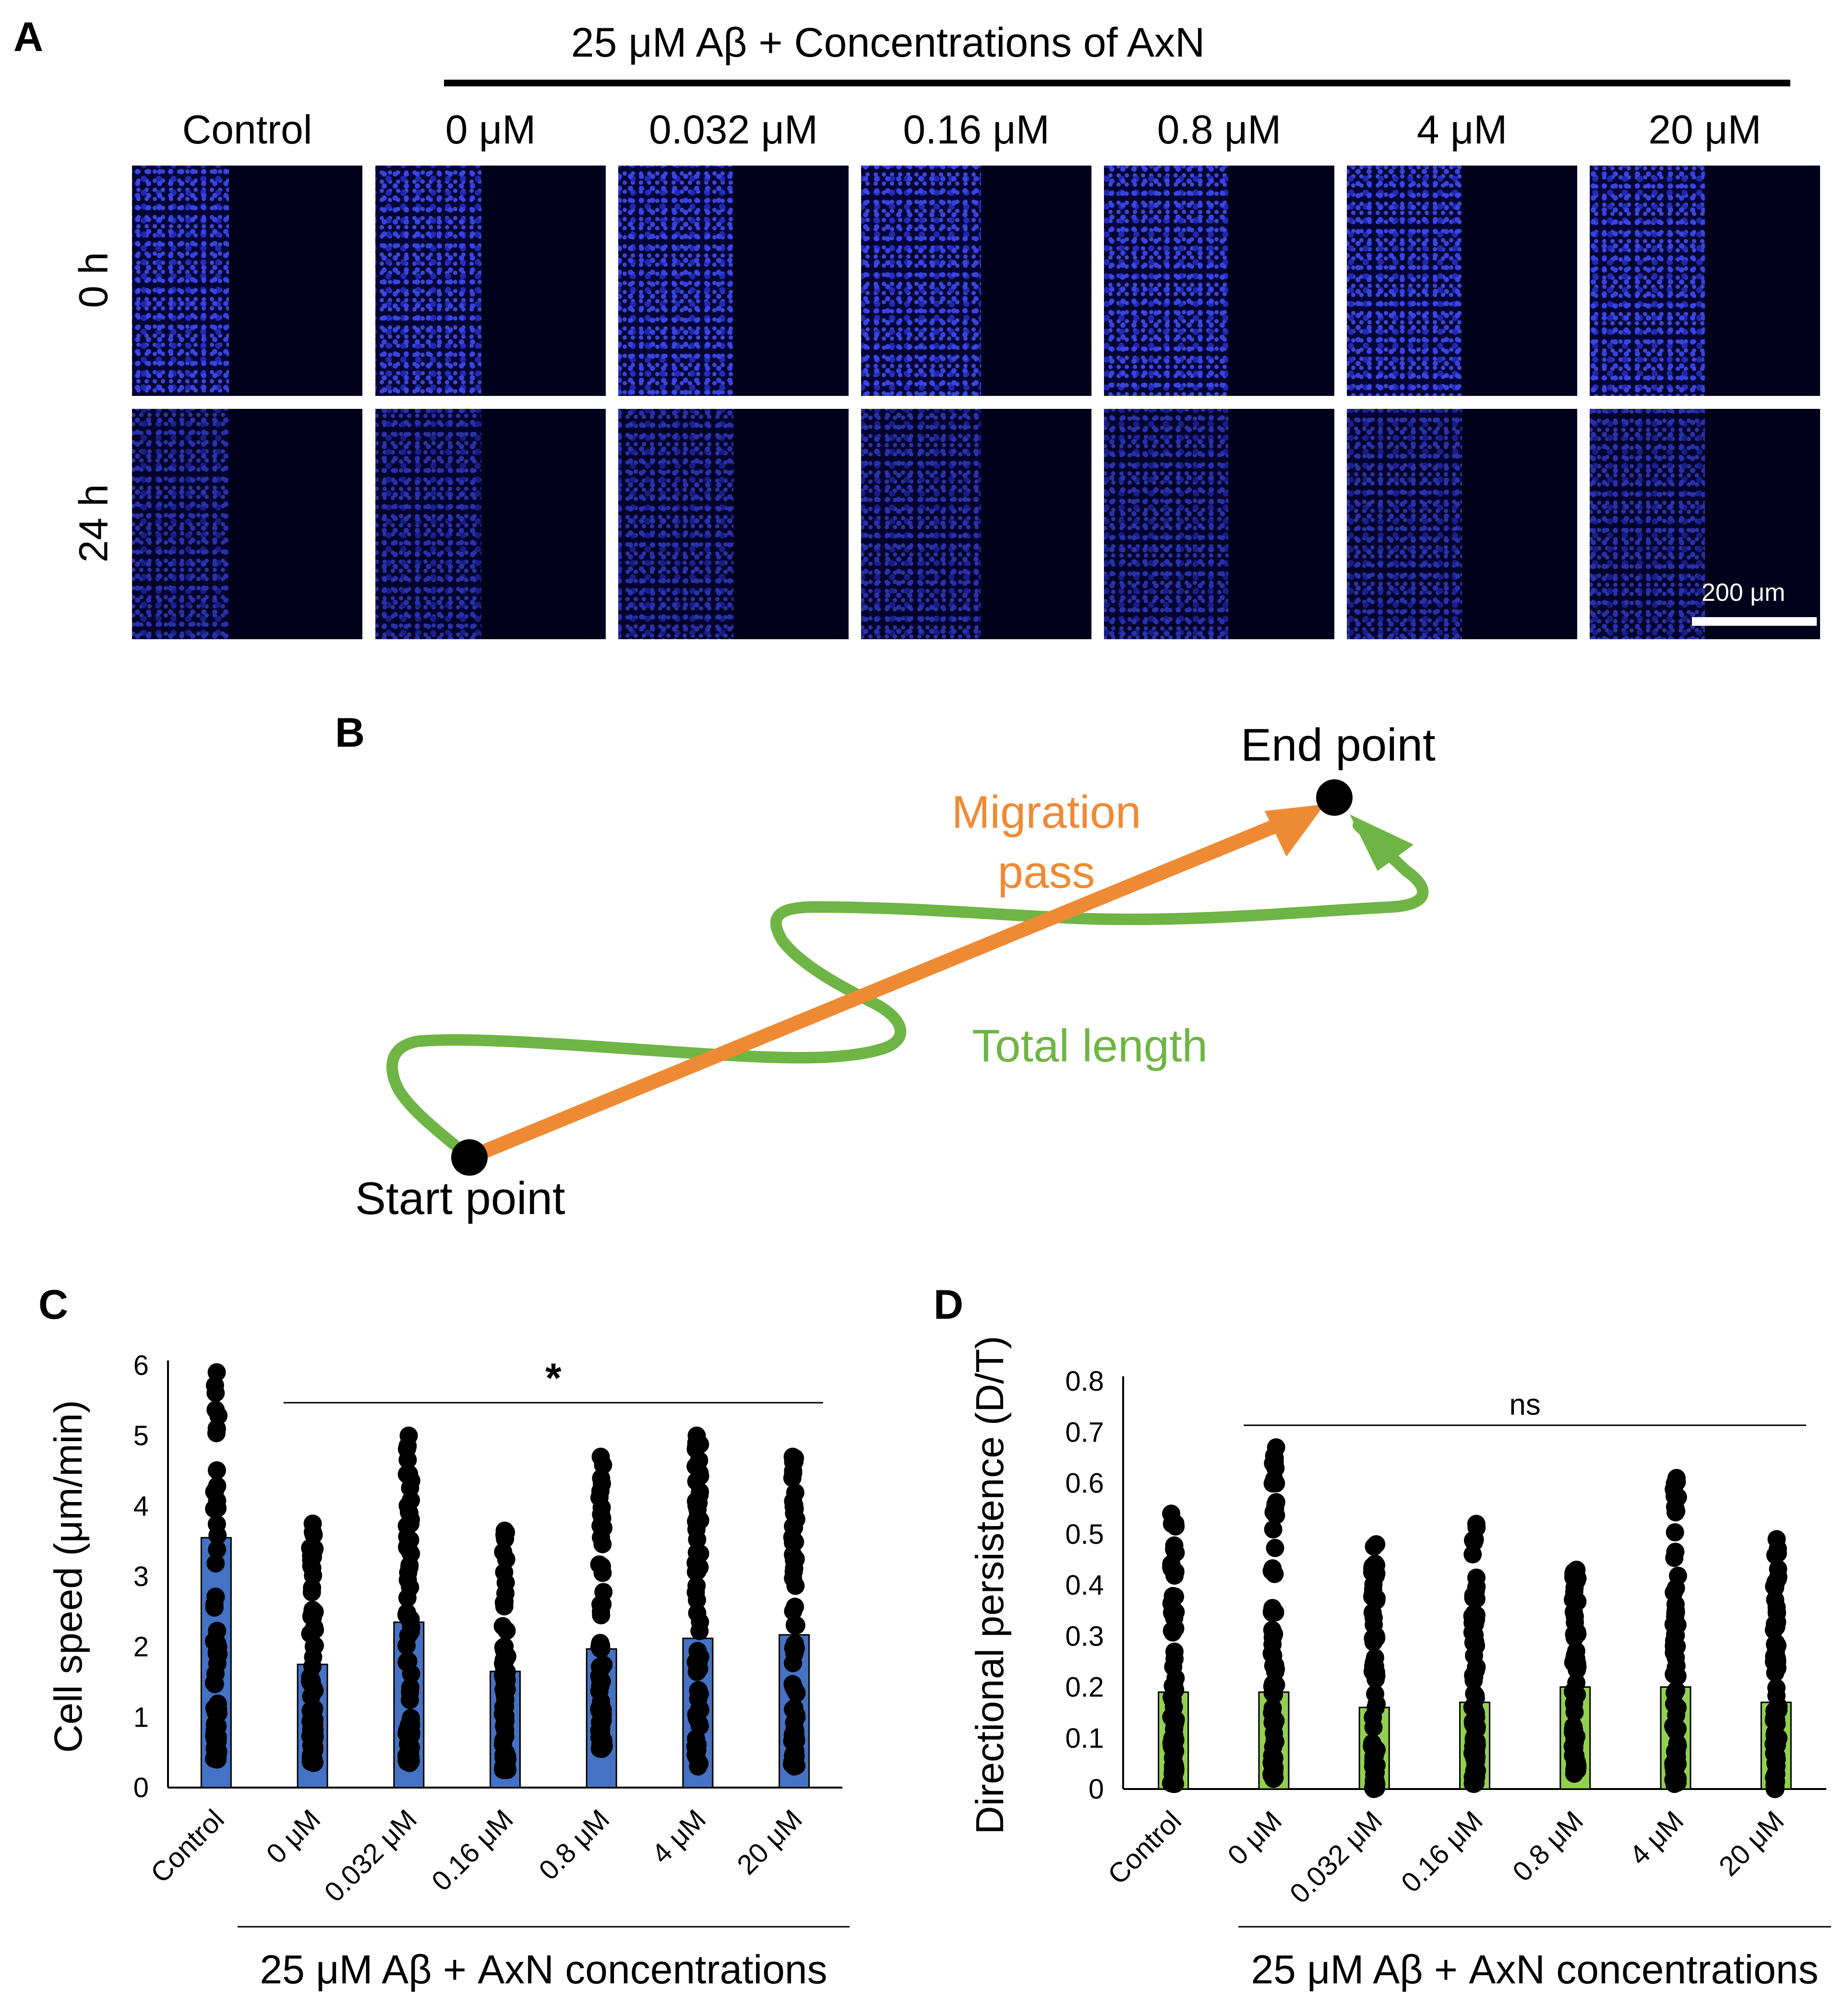 The height and width of the screenshot is (2016, 1846). What do you see at coordinates (187, 1846) in the screenshot?
I see `x-tick-label: Control` at bounding box center [187, 1846].